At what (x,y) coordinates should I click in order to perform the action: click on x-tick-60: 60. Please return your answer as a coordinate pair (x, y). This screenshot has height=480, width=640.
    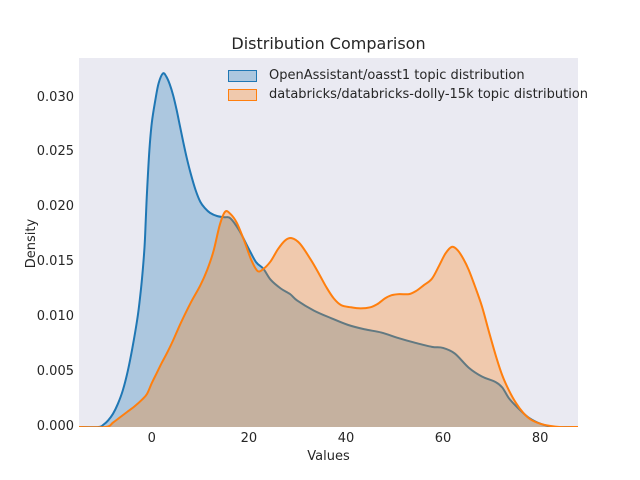
    Looking at the image, I should click on (443, 438).